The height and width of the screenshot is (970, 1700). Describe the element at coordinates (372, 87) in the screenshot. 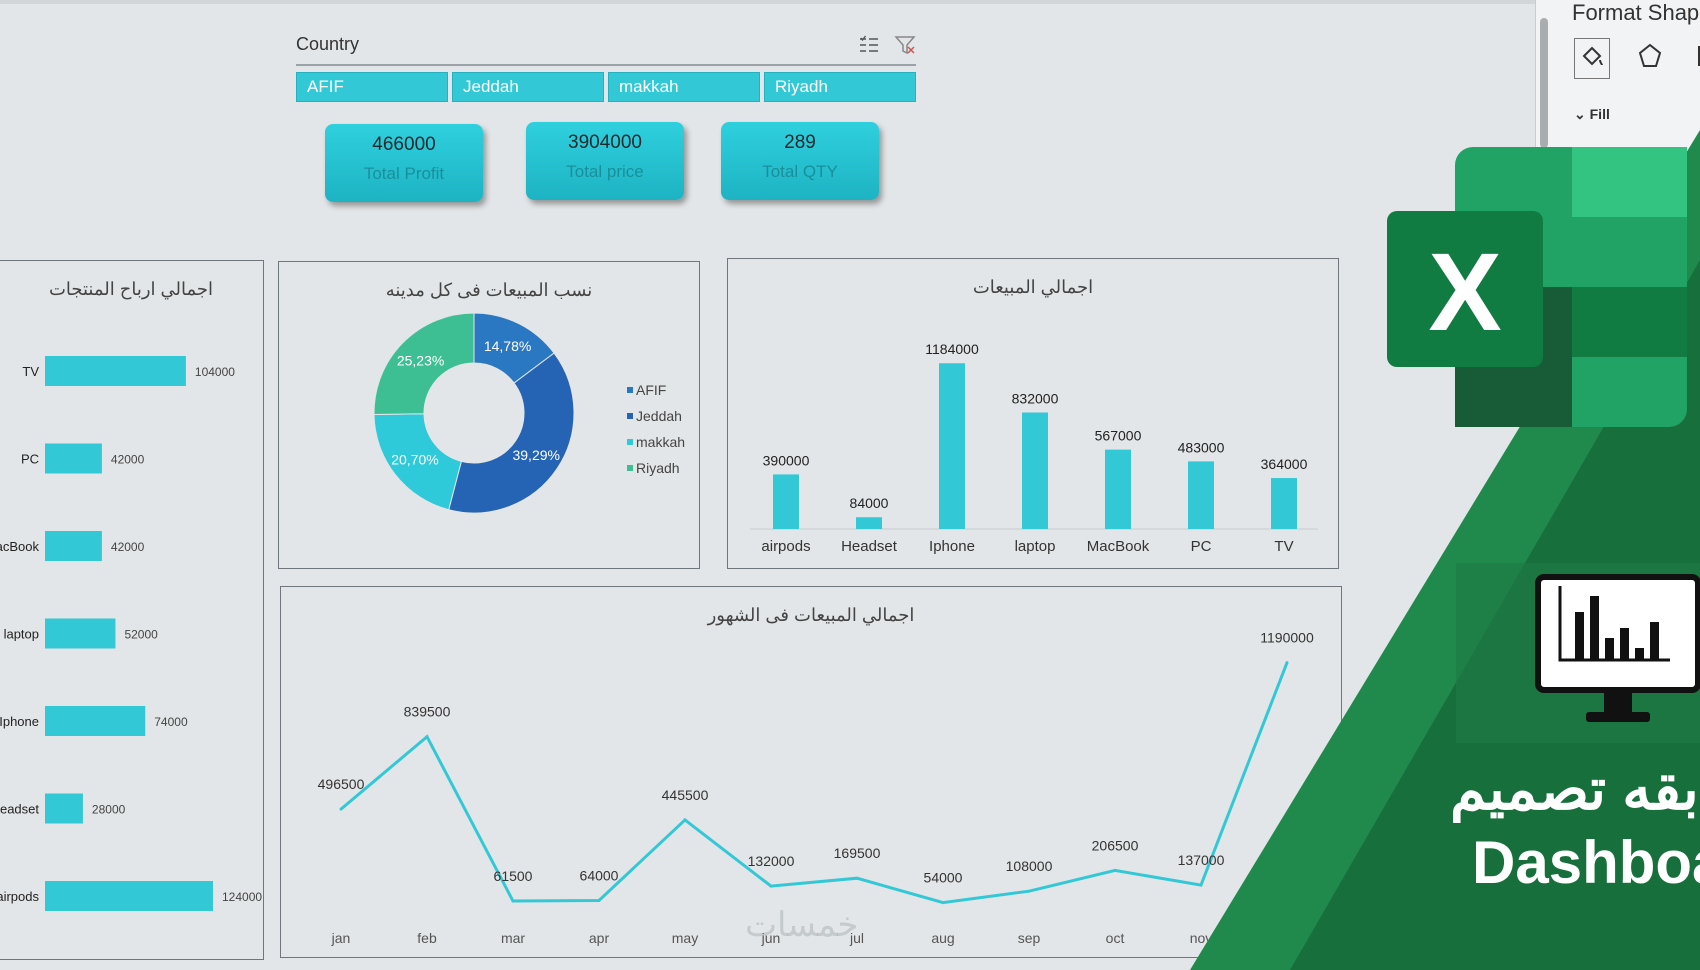

I see `slicer-item-afif: AFIF` at that location.